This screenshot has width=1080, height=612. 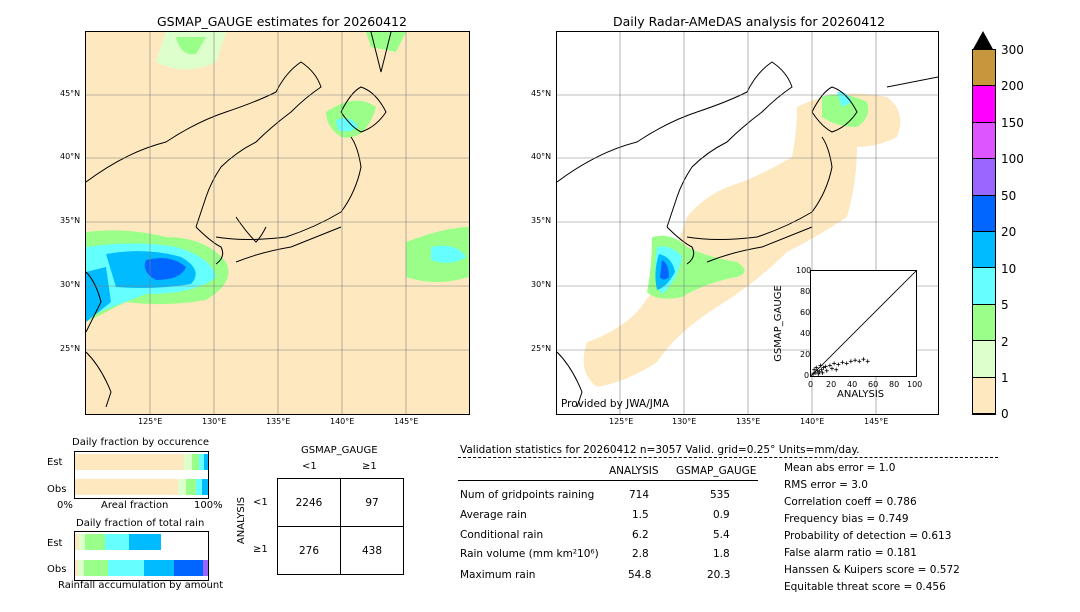 I want to click on contingency-row-label: ≥1, so click(x=260, y=549).